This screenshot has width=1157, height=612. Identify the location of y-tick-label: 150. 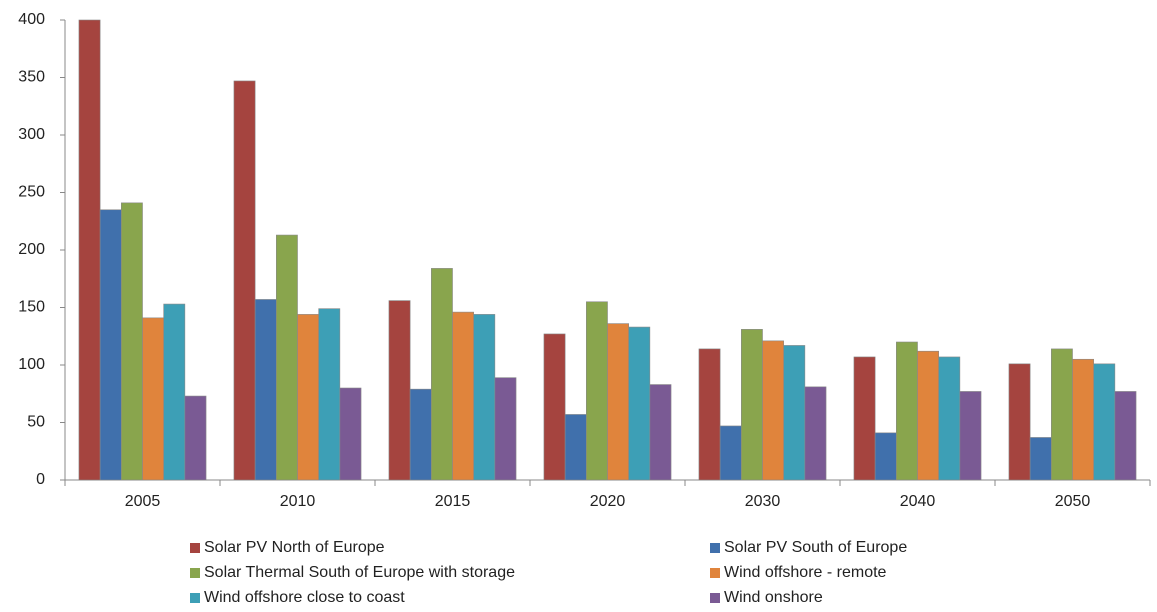
(31, 307).